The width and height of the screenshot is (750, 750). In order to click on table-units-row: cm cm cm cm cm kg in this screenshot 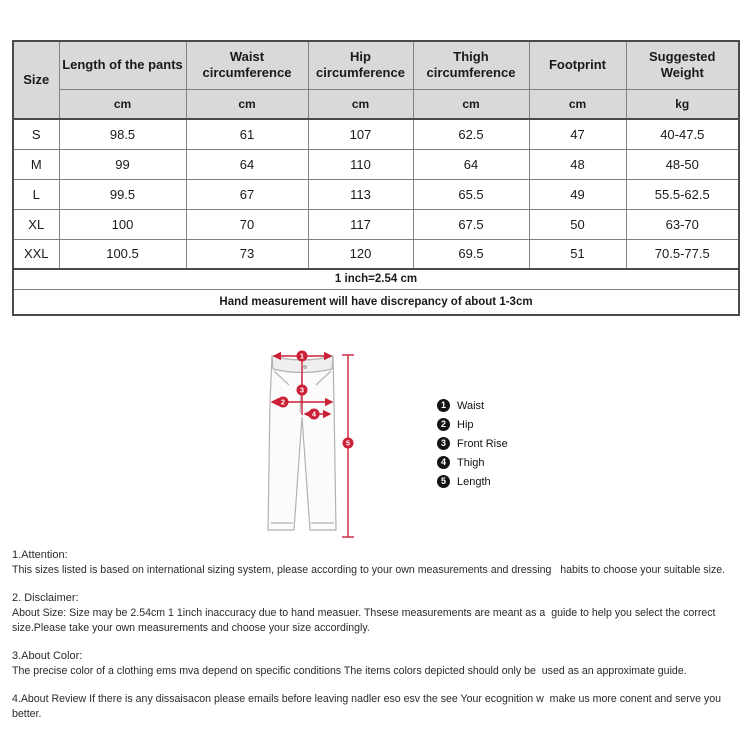, I will do `click(376, 104)`.